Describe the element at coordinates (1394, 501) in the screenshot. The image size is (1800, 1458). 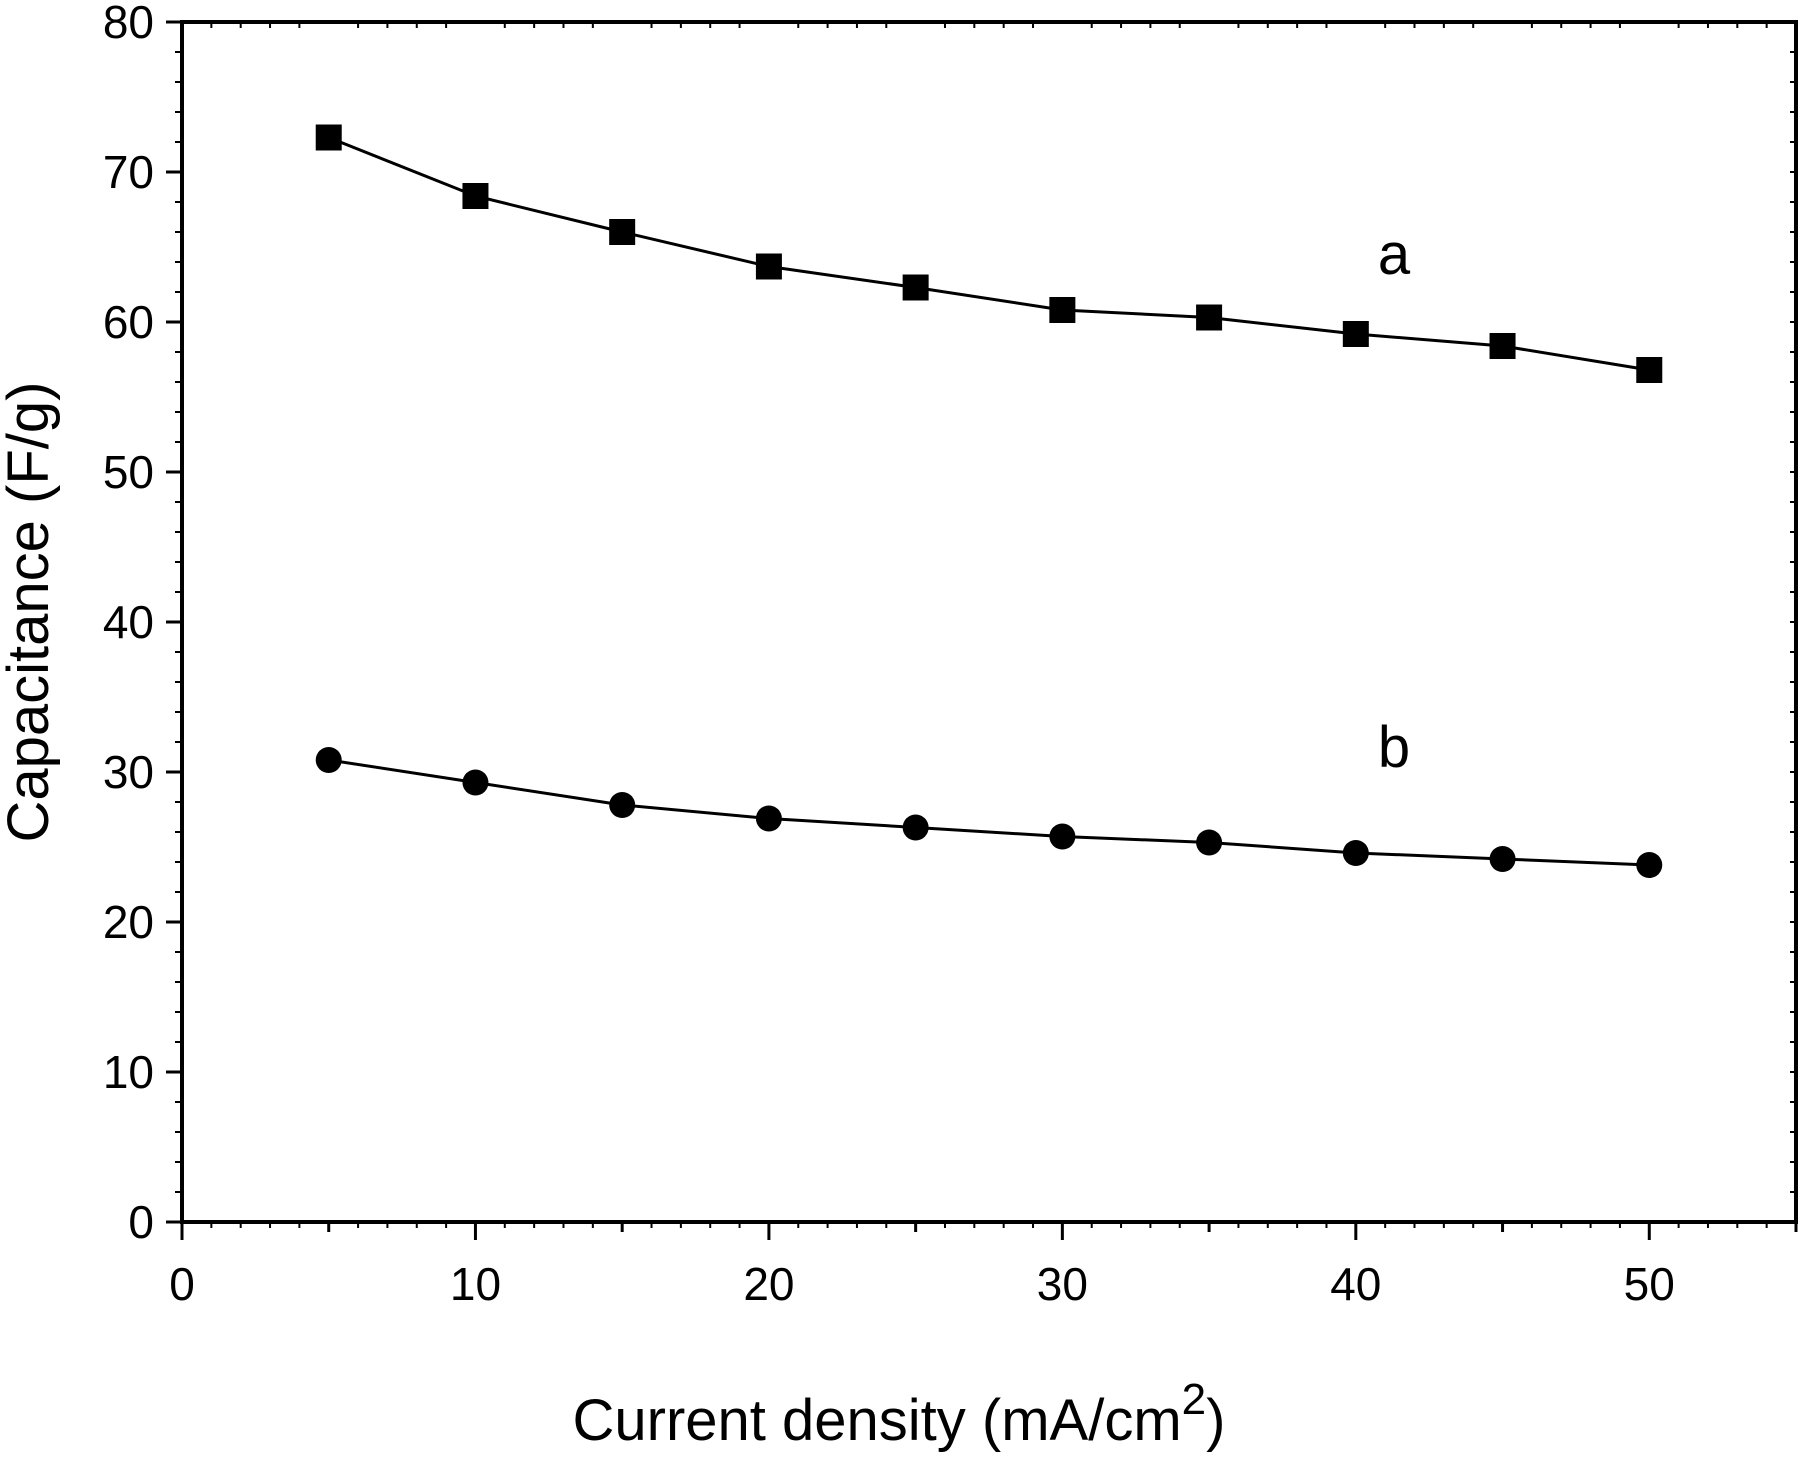
I see `series-labels: ab` at that location.